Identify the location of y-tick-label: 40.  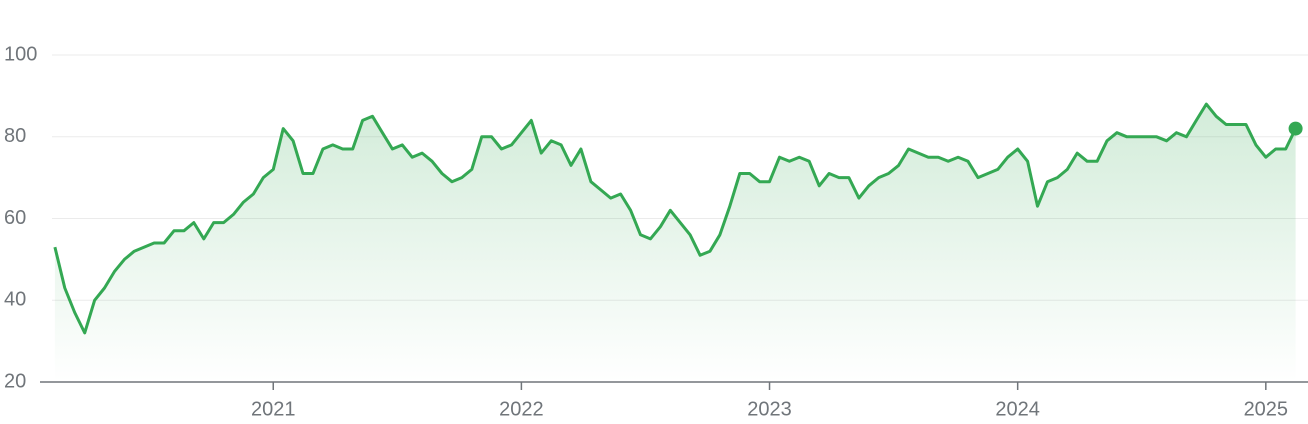
(15, 300).